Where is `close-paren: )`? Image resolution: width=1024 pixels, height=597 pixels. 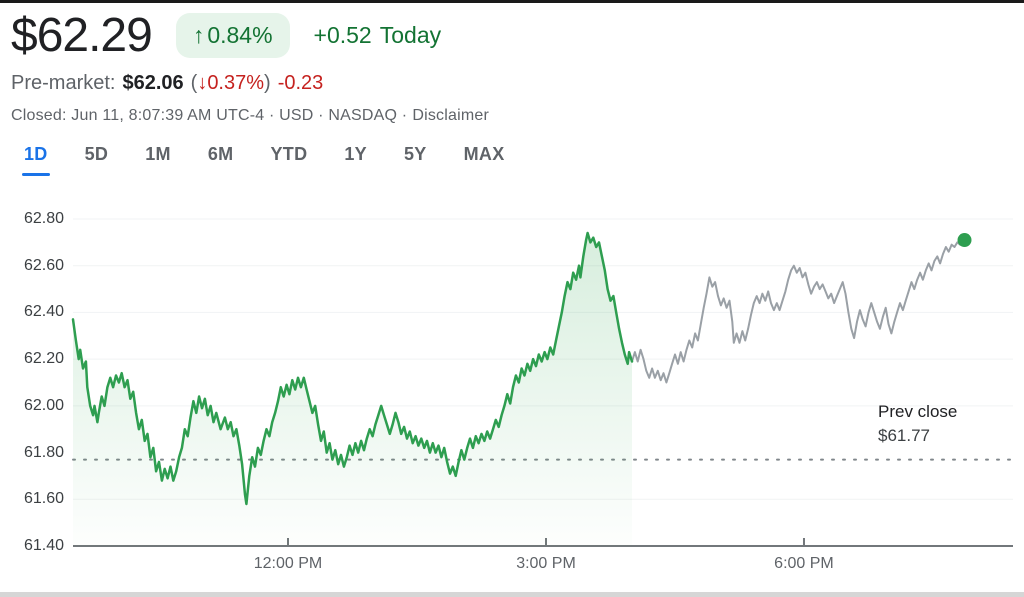
close-paren: ) is located at coordinates (267, 83).